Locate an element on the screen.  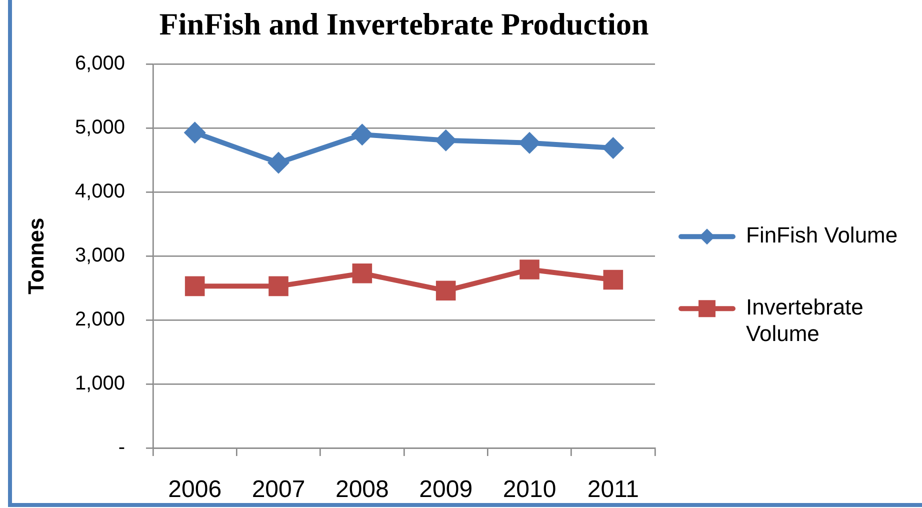
x-tick-label: 2011 is located at coordinates (613, 490).